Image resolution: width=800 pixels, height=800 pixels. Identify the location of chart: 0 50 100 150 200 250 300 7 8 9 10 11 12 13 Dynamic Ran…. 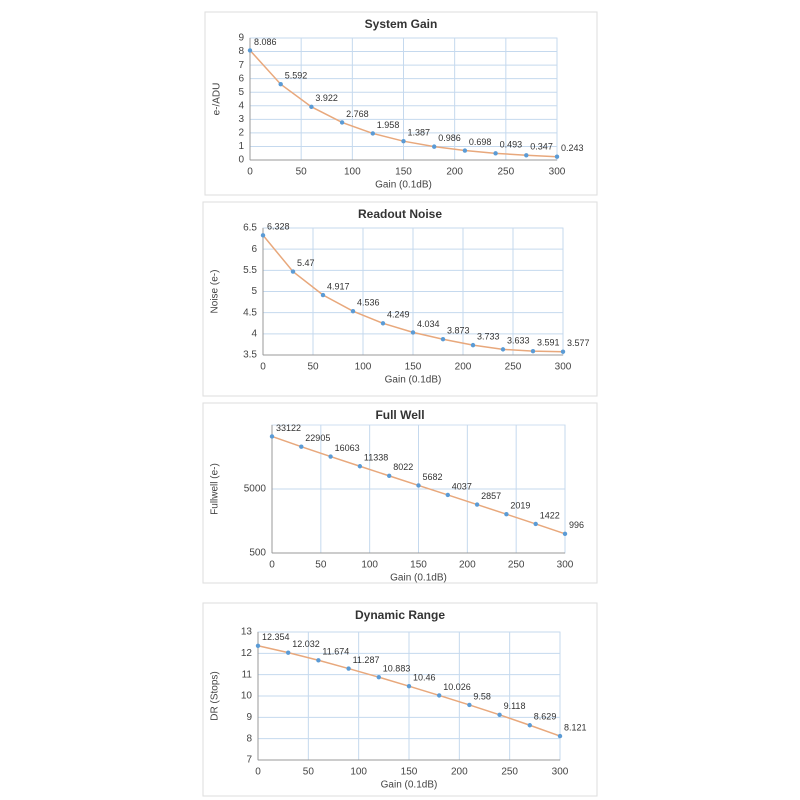
(400, 699).